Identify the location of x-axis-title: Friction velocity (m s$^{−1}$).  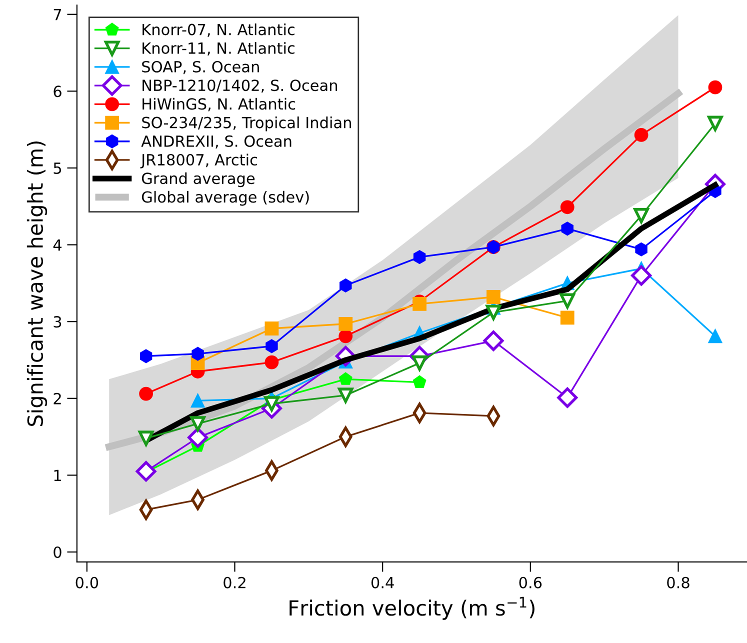
(412, 608).